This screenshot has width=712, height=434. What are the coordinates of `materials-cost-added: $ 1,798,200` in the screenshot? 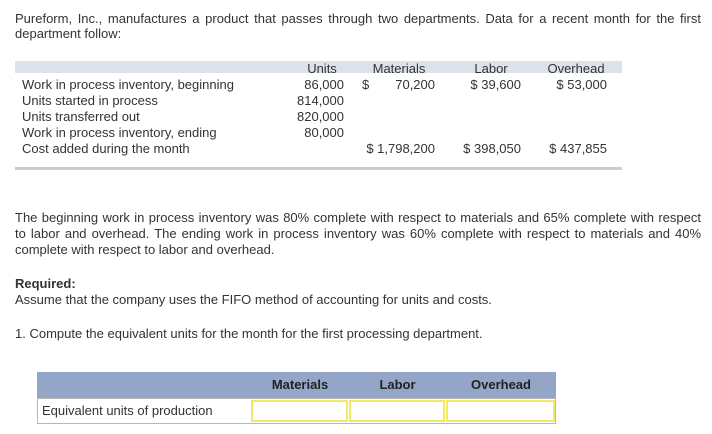 It's located at (400, 148).